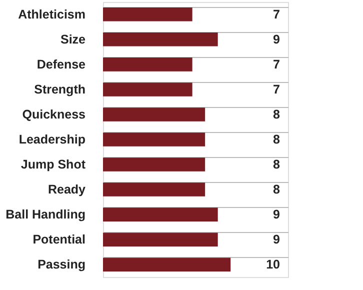 The height and width of the screenshot is (290, 363). What do you see at coordinates (67, 189) in the screenshot?
I see `y-tick-label: Ready` at bounding box center [67, 189].